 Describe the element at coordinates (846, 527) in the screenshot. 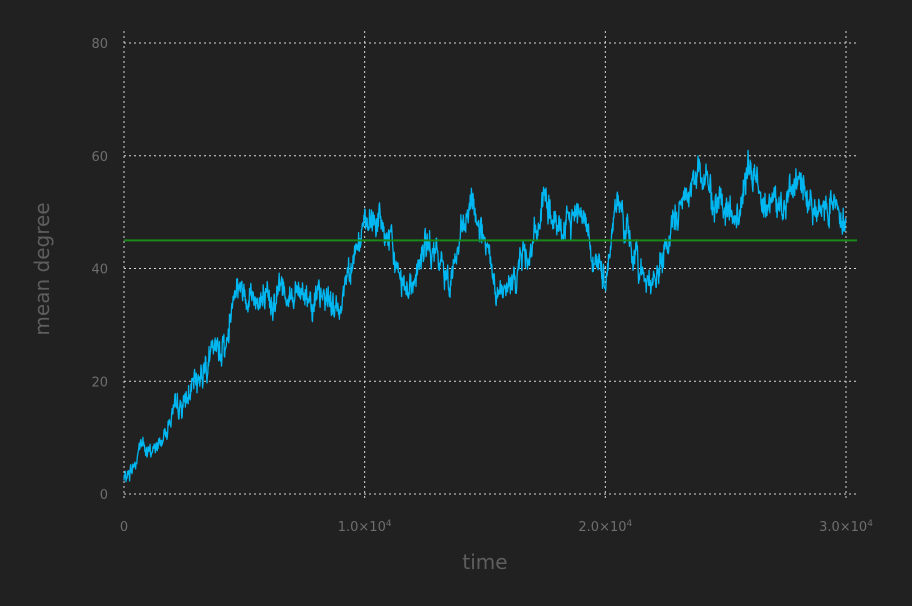

I see `x-tick-label: 3.0×10⁴` at that location.